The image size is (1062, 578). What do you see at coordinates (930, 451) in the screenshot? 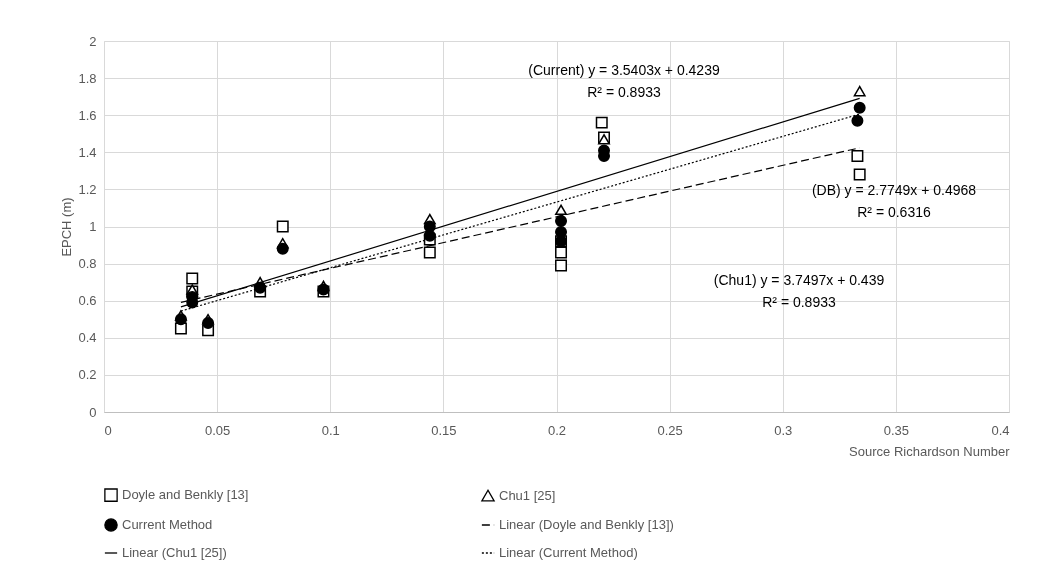
I see `x-axis-title: Source Richardson Number` at bounding box center [930, 451].